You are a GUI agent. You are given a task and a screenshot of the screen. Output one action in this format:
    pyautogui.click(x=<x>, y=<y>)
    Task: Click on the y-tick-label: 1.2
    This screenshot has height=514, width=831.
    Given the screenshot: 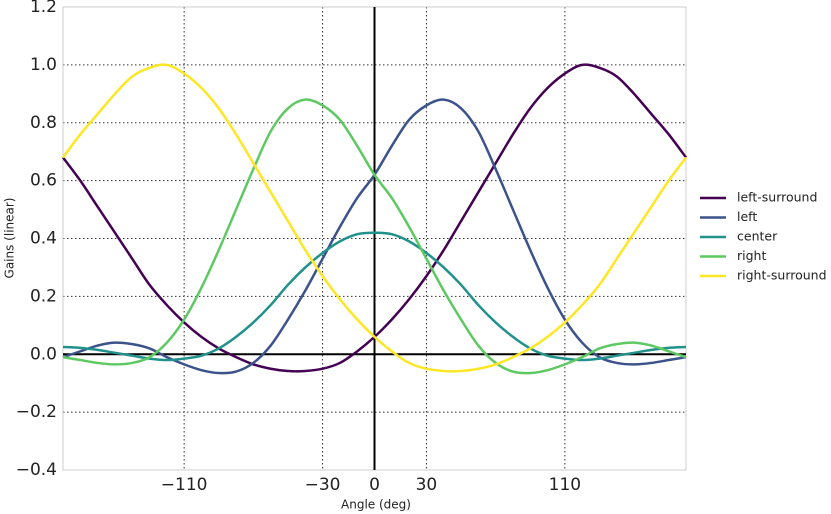 What is the action you would take?
    pyautogui.click(x=43, y=8)
    